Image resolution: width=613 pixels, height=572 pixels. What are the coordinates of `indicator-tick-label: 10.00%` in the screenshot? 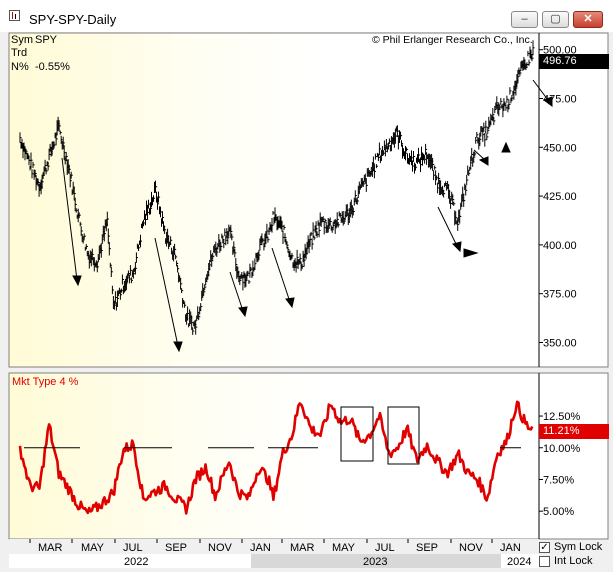 It's located at (562, 449).